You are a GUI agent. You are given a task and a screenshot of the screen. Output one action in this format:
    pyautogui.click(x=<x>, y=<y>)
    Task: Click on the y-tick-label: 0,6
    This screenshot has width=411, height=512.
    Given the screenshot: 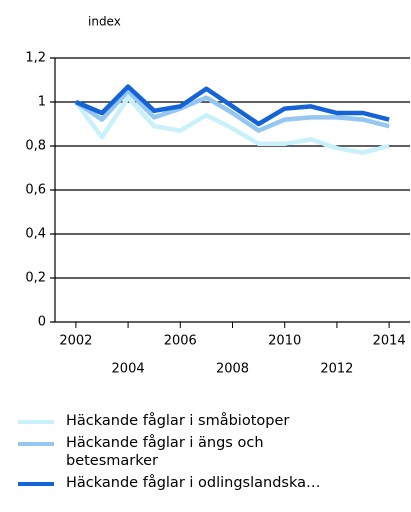 What is the action you would take?
    pyautogui.click(x=35, y=190)
    